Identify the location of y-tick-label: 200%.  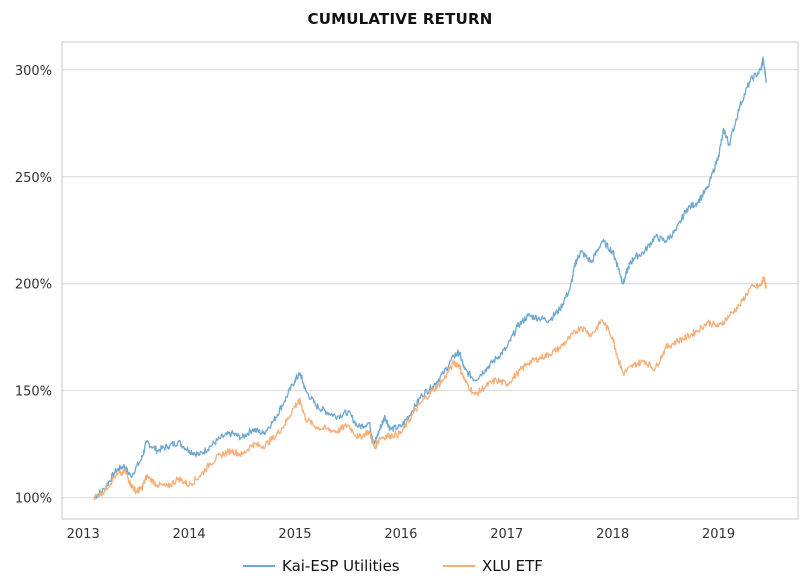
(33, 285).